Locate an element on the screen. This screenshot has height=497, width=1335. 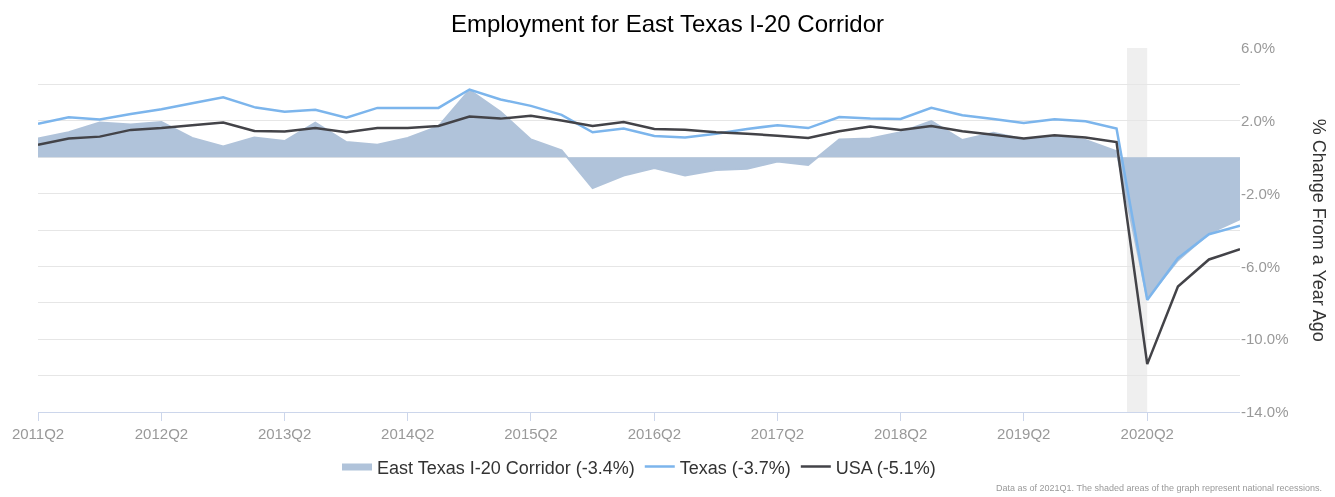
y-tick-label: -10.0% is located at coordinates (1265, 339).